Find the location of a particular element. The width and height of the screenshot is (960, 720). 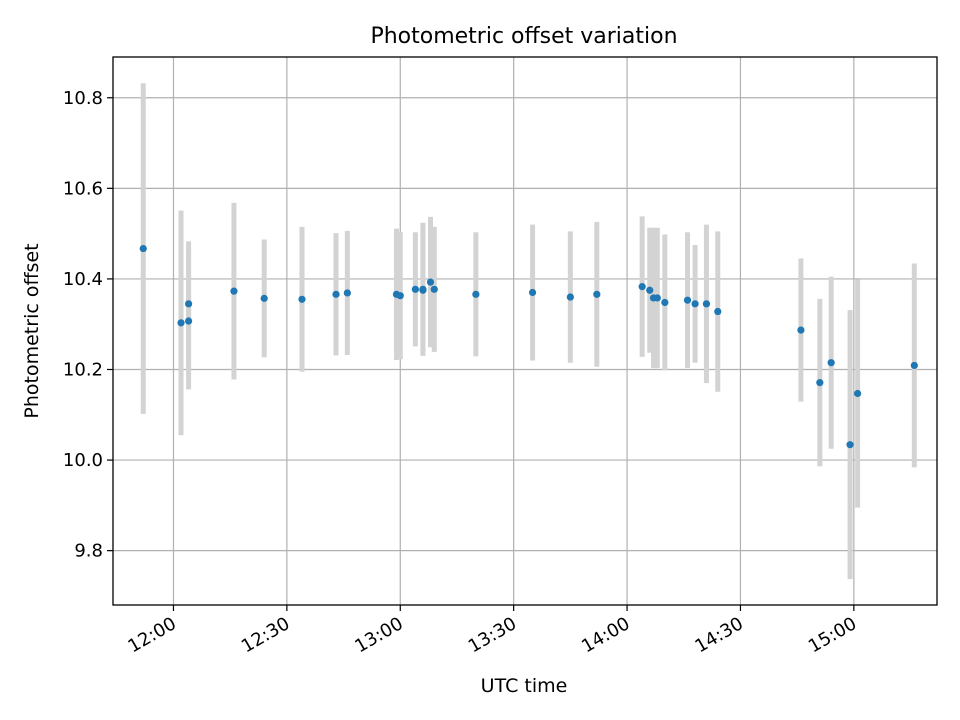

x-tick-label: 14:30 is located at coordinates (719, 635).